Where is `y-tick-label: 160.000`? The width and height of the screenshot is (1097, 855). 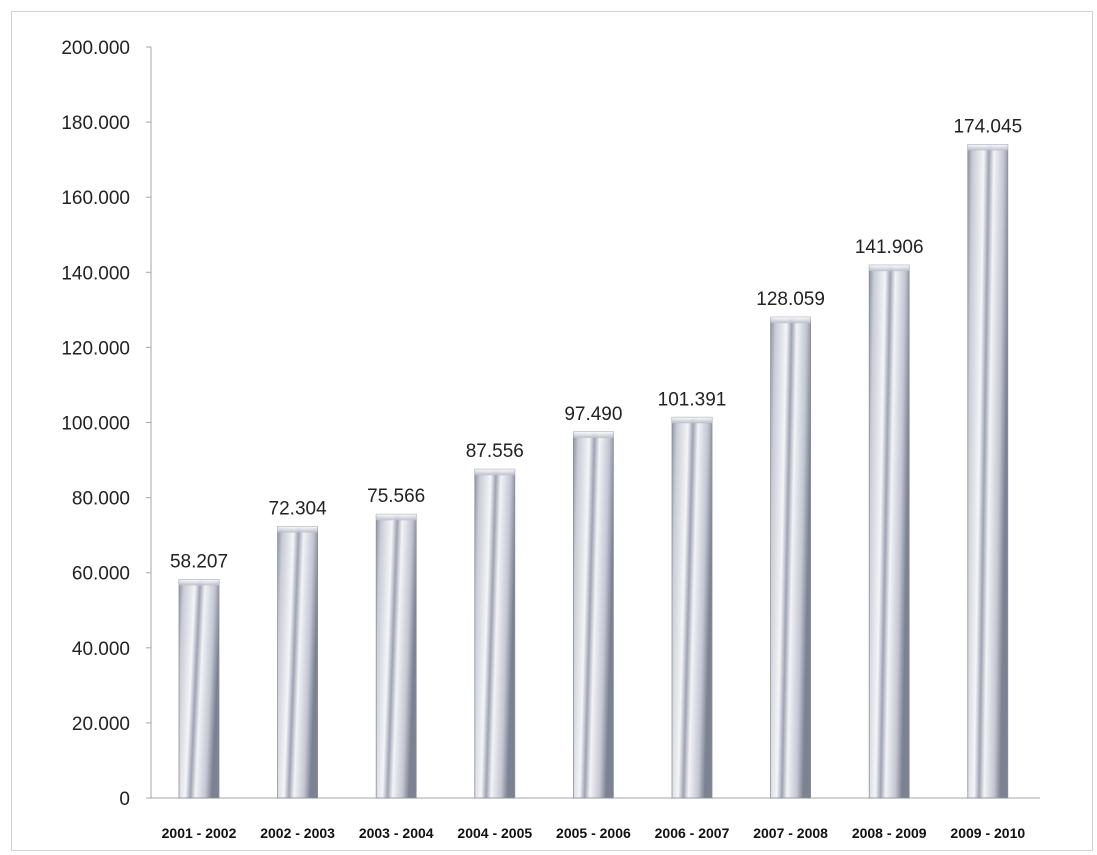 y-tick-label: 160.000 is located at coordinates (95, 198).